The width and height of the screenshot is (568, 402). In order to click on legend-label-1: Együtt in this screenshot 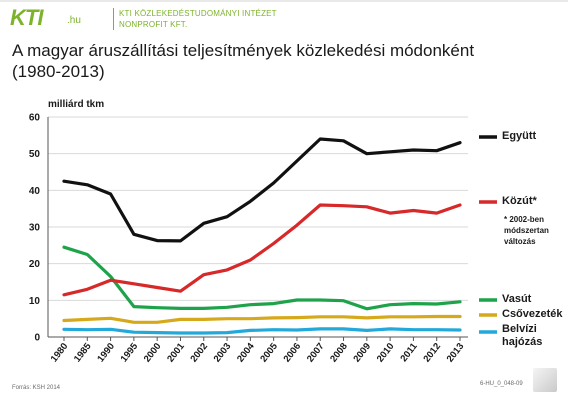, I will do `click(519, 136)`.